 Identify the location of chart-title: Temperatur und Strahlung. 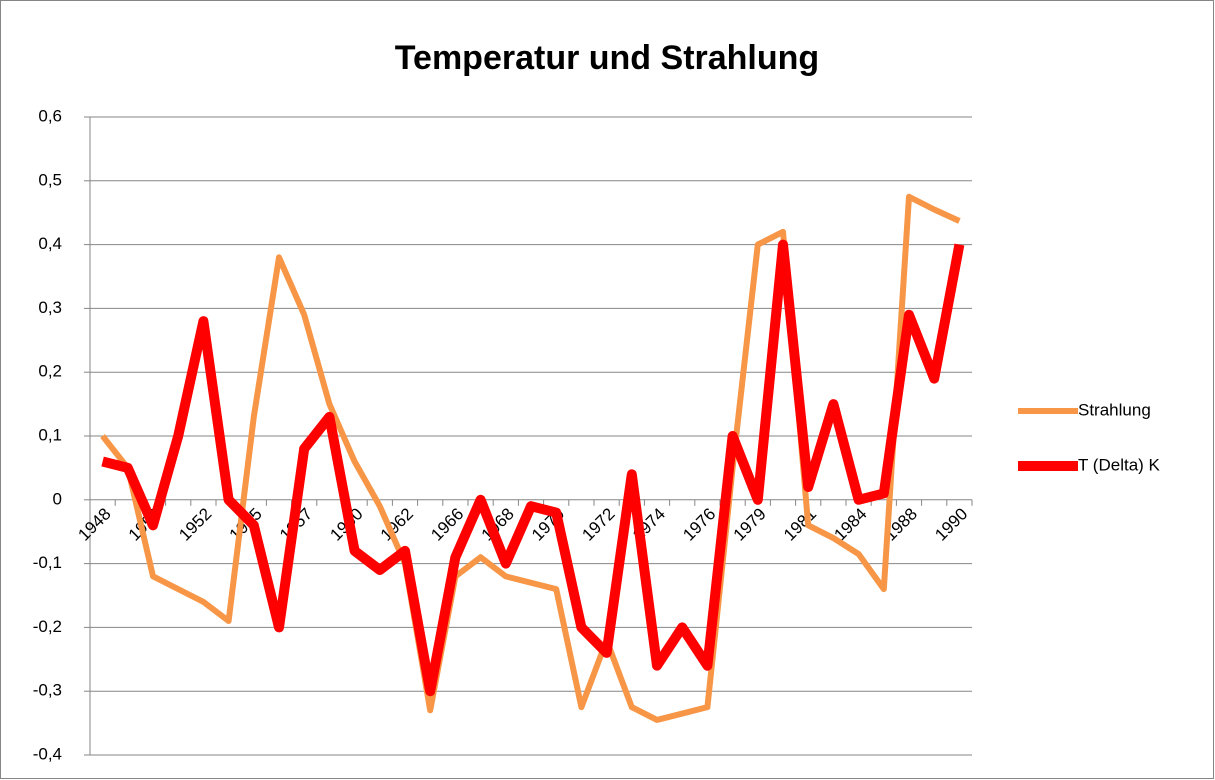
(607, 58).